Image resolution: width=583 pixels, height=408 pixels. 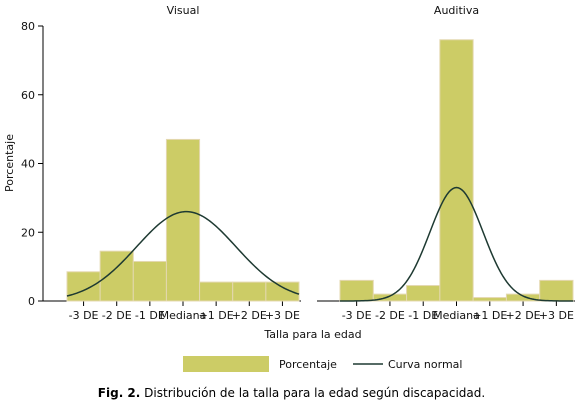 I want to click on panel-1-x-tick-label-6: +2 DE, so click(x=249, y=315).